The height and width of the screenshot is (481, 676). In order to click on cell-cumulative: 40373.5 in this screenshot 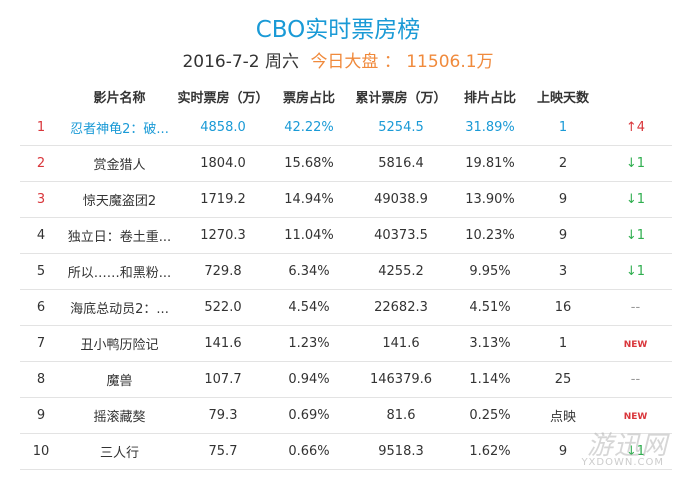, I will do `click(401, 235)`.